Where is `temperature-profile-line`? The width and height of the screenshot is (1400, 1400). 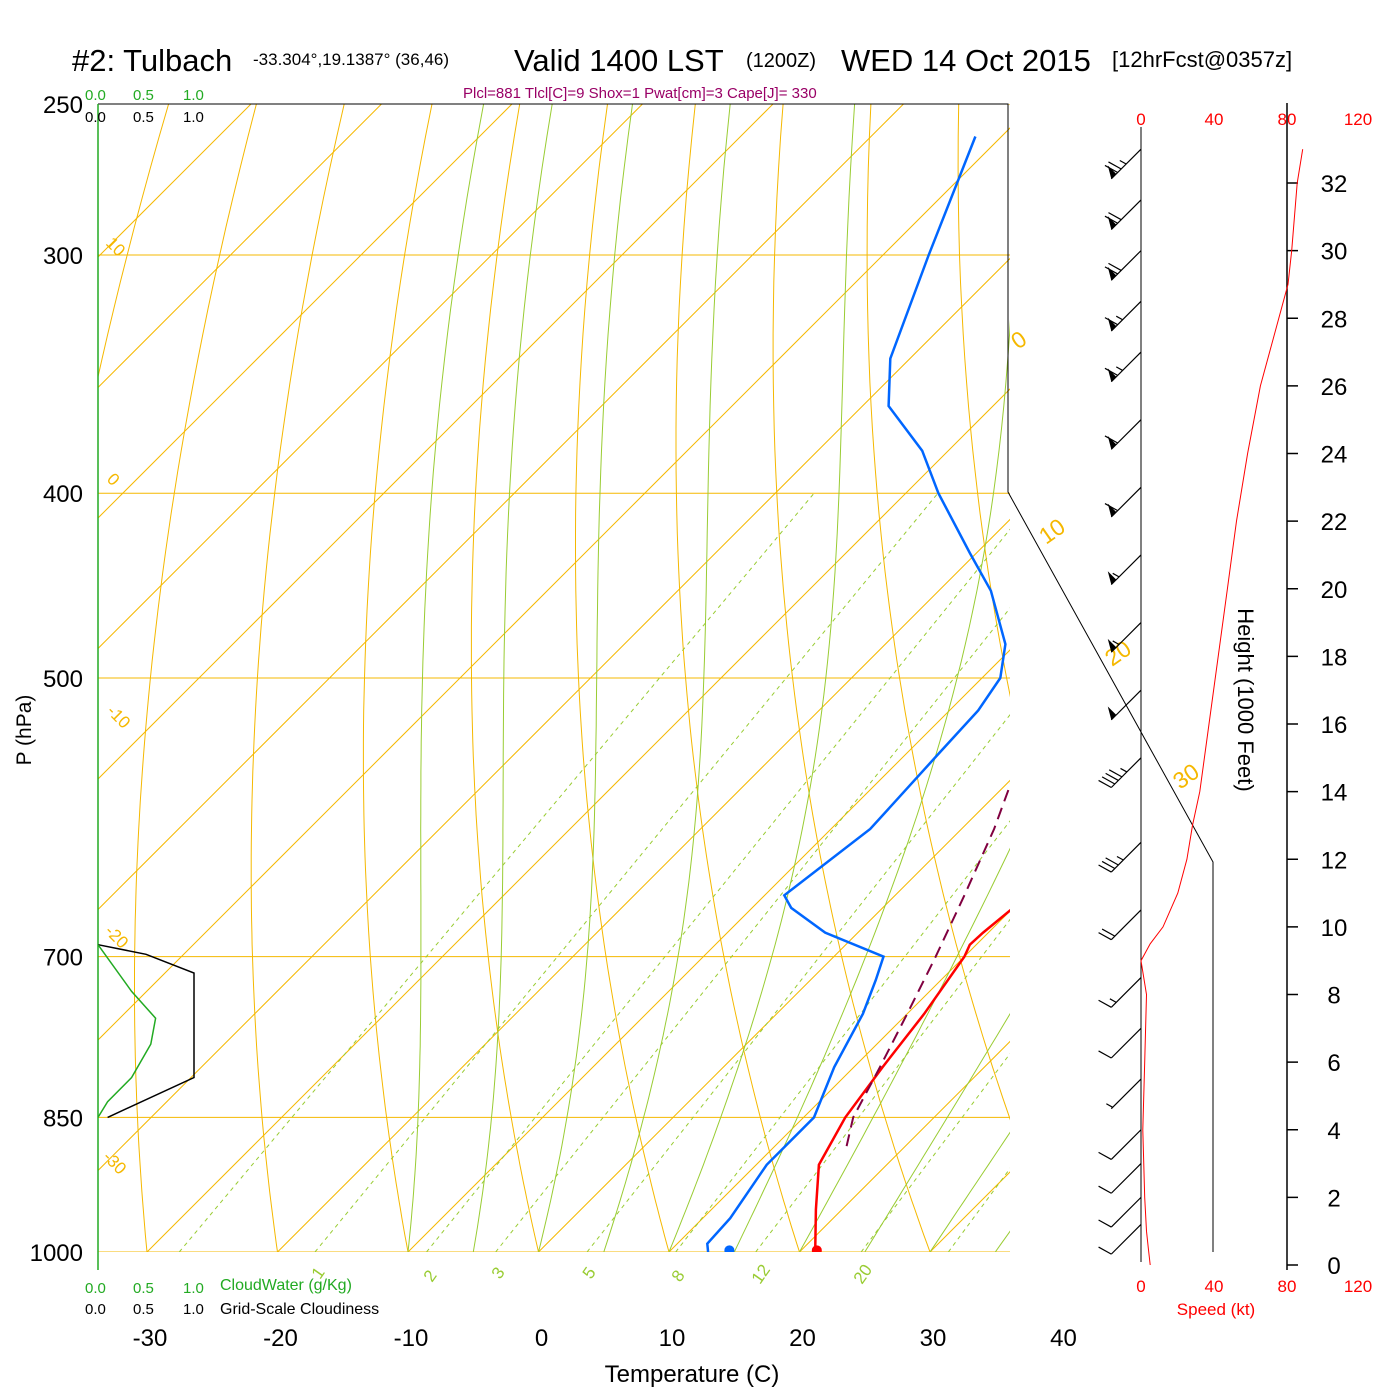
temperature-profile-line is located at coordinates (911, 1080).